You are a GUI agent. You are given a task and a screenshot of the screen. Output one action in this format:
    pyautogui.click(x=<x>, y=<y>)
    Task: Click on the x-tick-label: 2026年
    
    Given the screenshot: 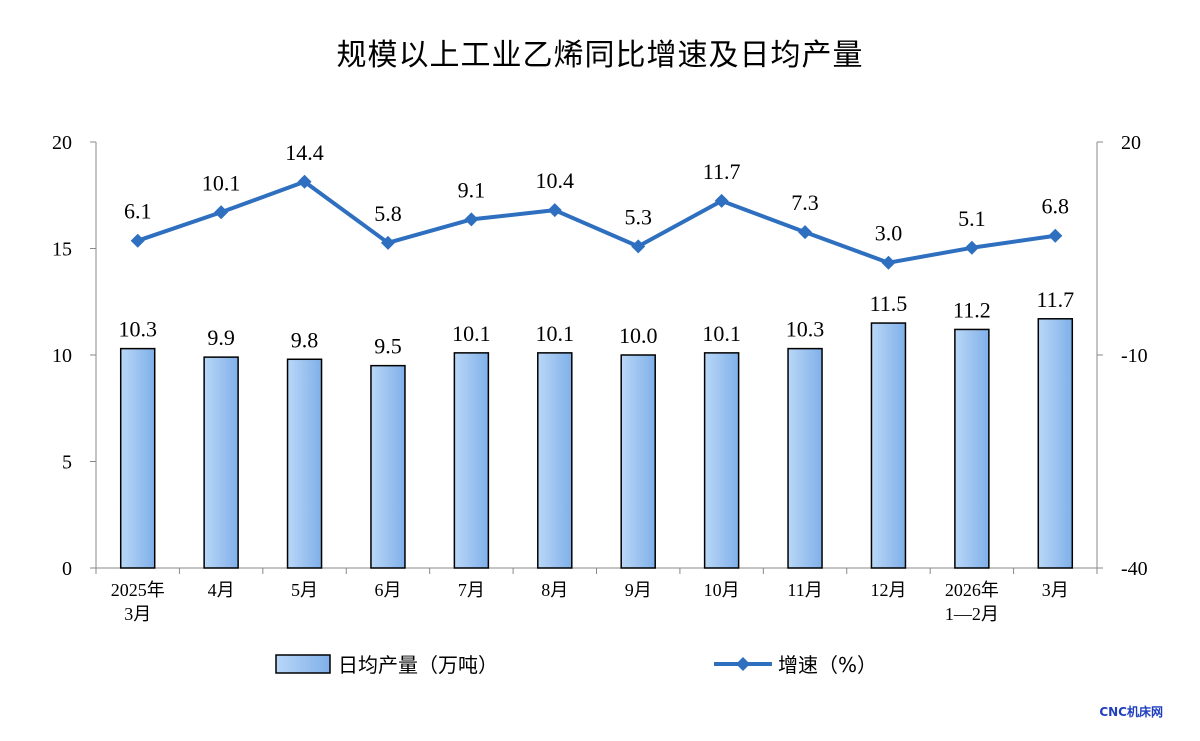 What is the action you would take?
    pyautogui.click(x=972, y=590)
    